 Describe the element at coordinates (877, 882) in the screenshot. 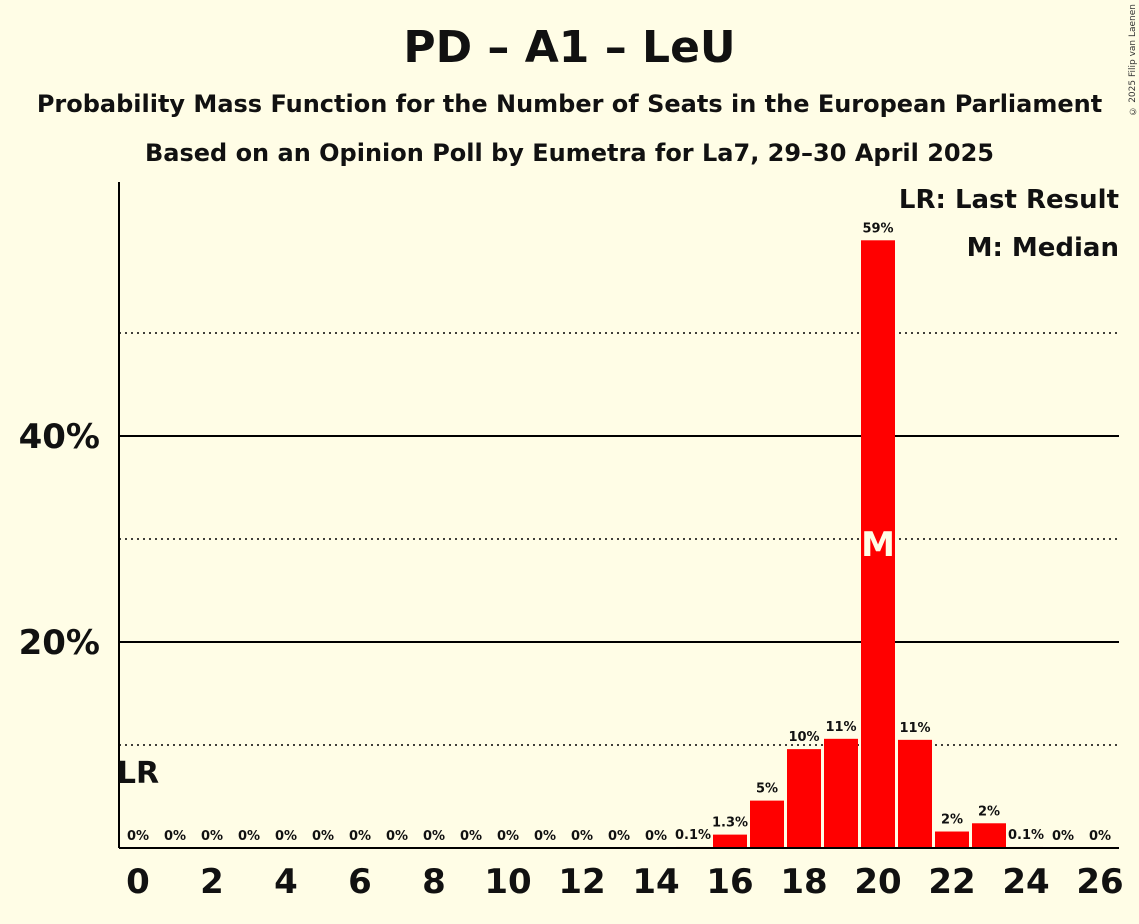

I see `x-tick-label: 20` at that location.